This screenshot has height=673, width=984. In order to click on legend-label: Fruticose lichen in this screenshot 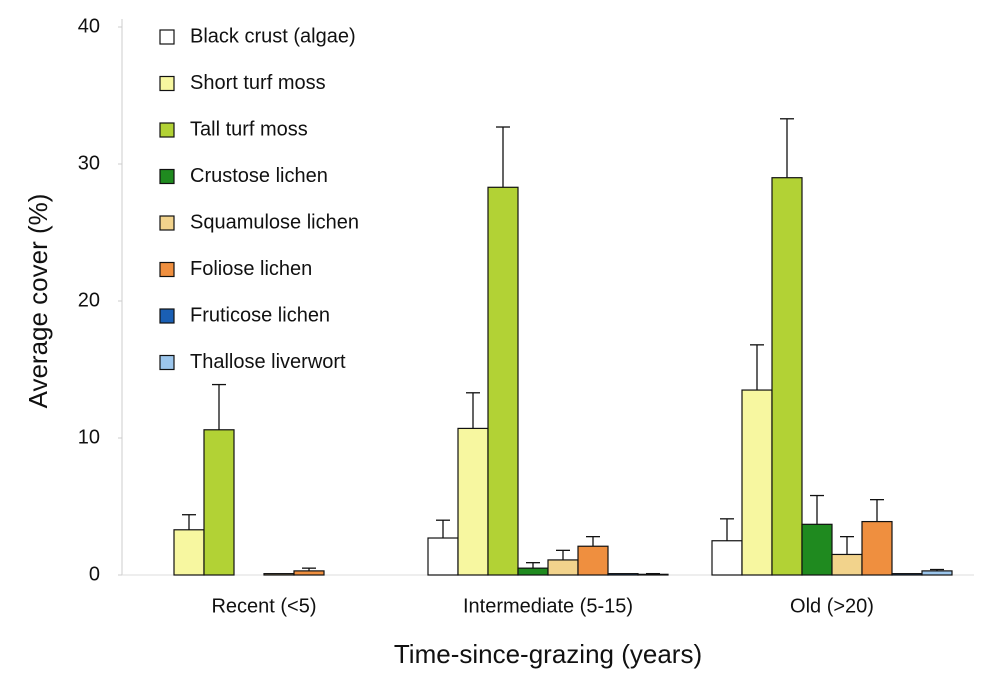, I will do `click(260, 315)`.